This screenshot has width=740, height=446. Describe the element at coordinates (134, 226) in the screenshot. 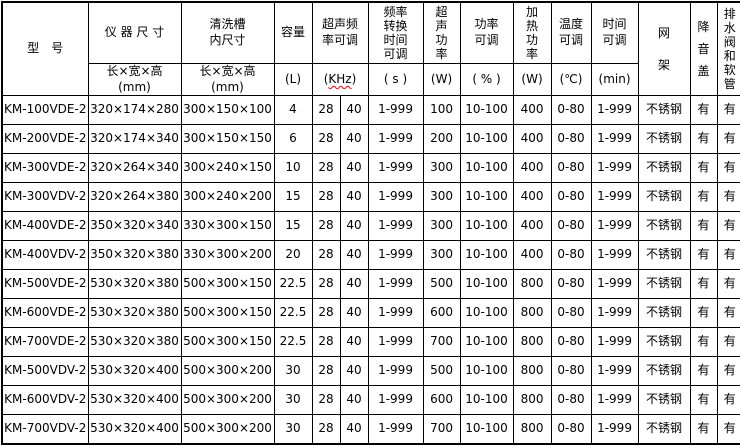

I see `cell-size: 350×320×340` at that location.